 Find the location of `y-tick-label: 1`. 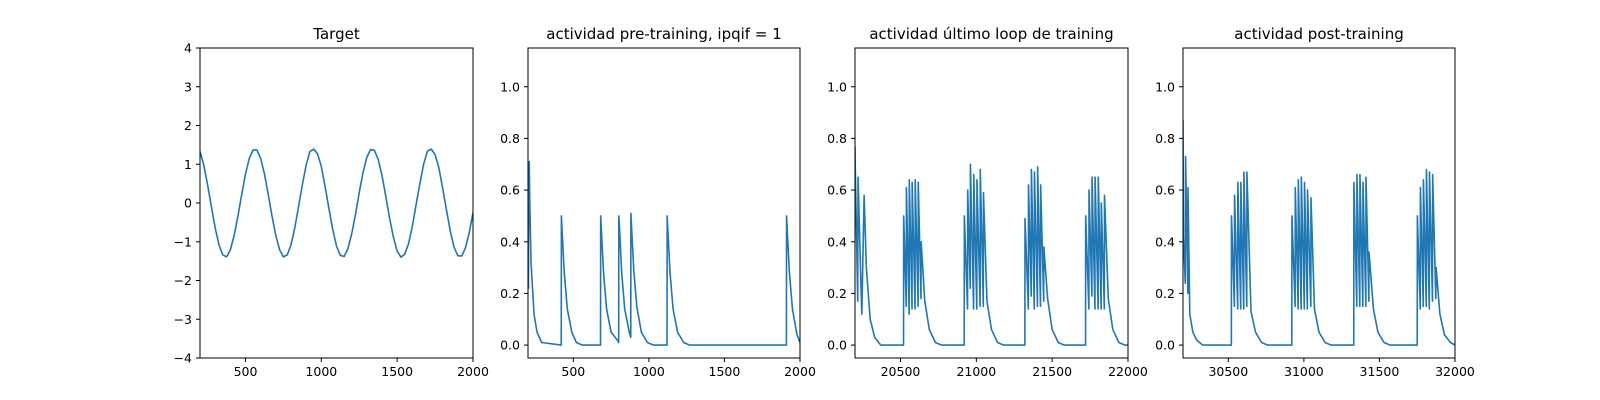

y-tick-label: 1 is located at coordinates (188, 164).